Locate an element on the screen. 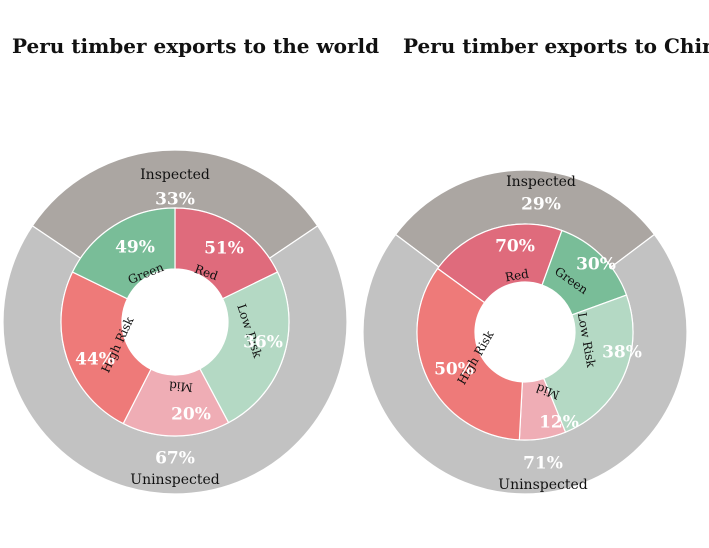 The height and width of the screenshot is (548, 709). inner-value-high-risk: 44% is located at coordinates (95, 360).